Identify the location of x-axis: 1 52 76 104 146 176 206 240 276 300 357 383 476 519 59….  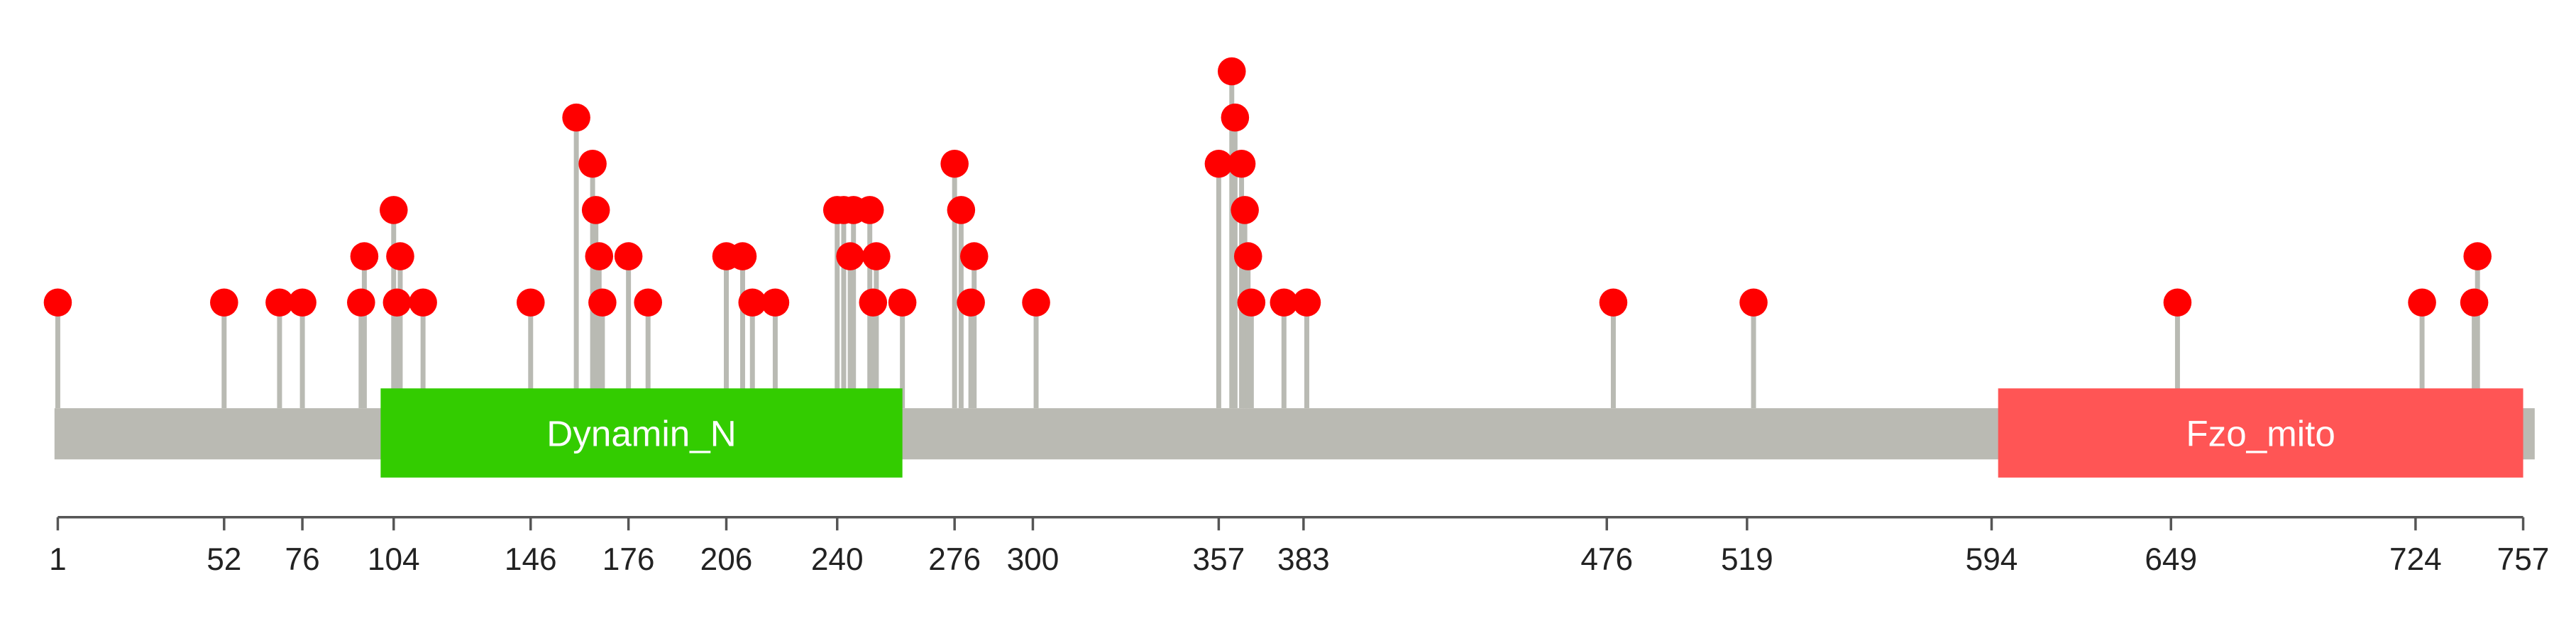
(1299, 546).